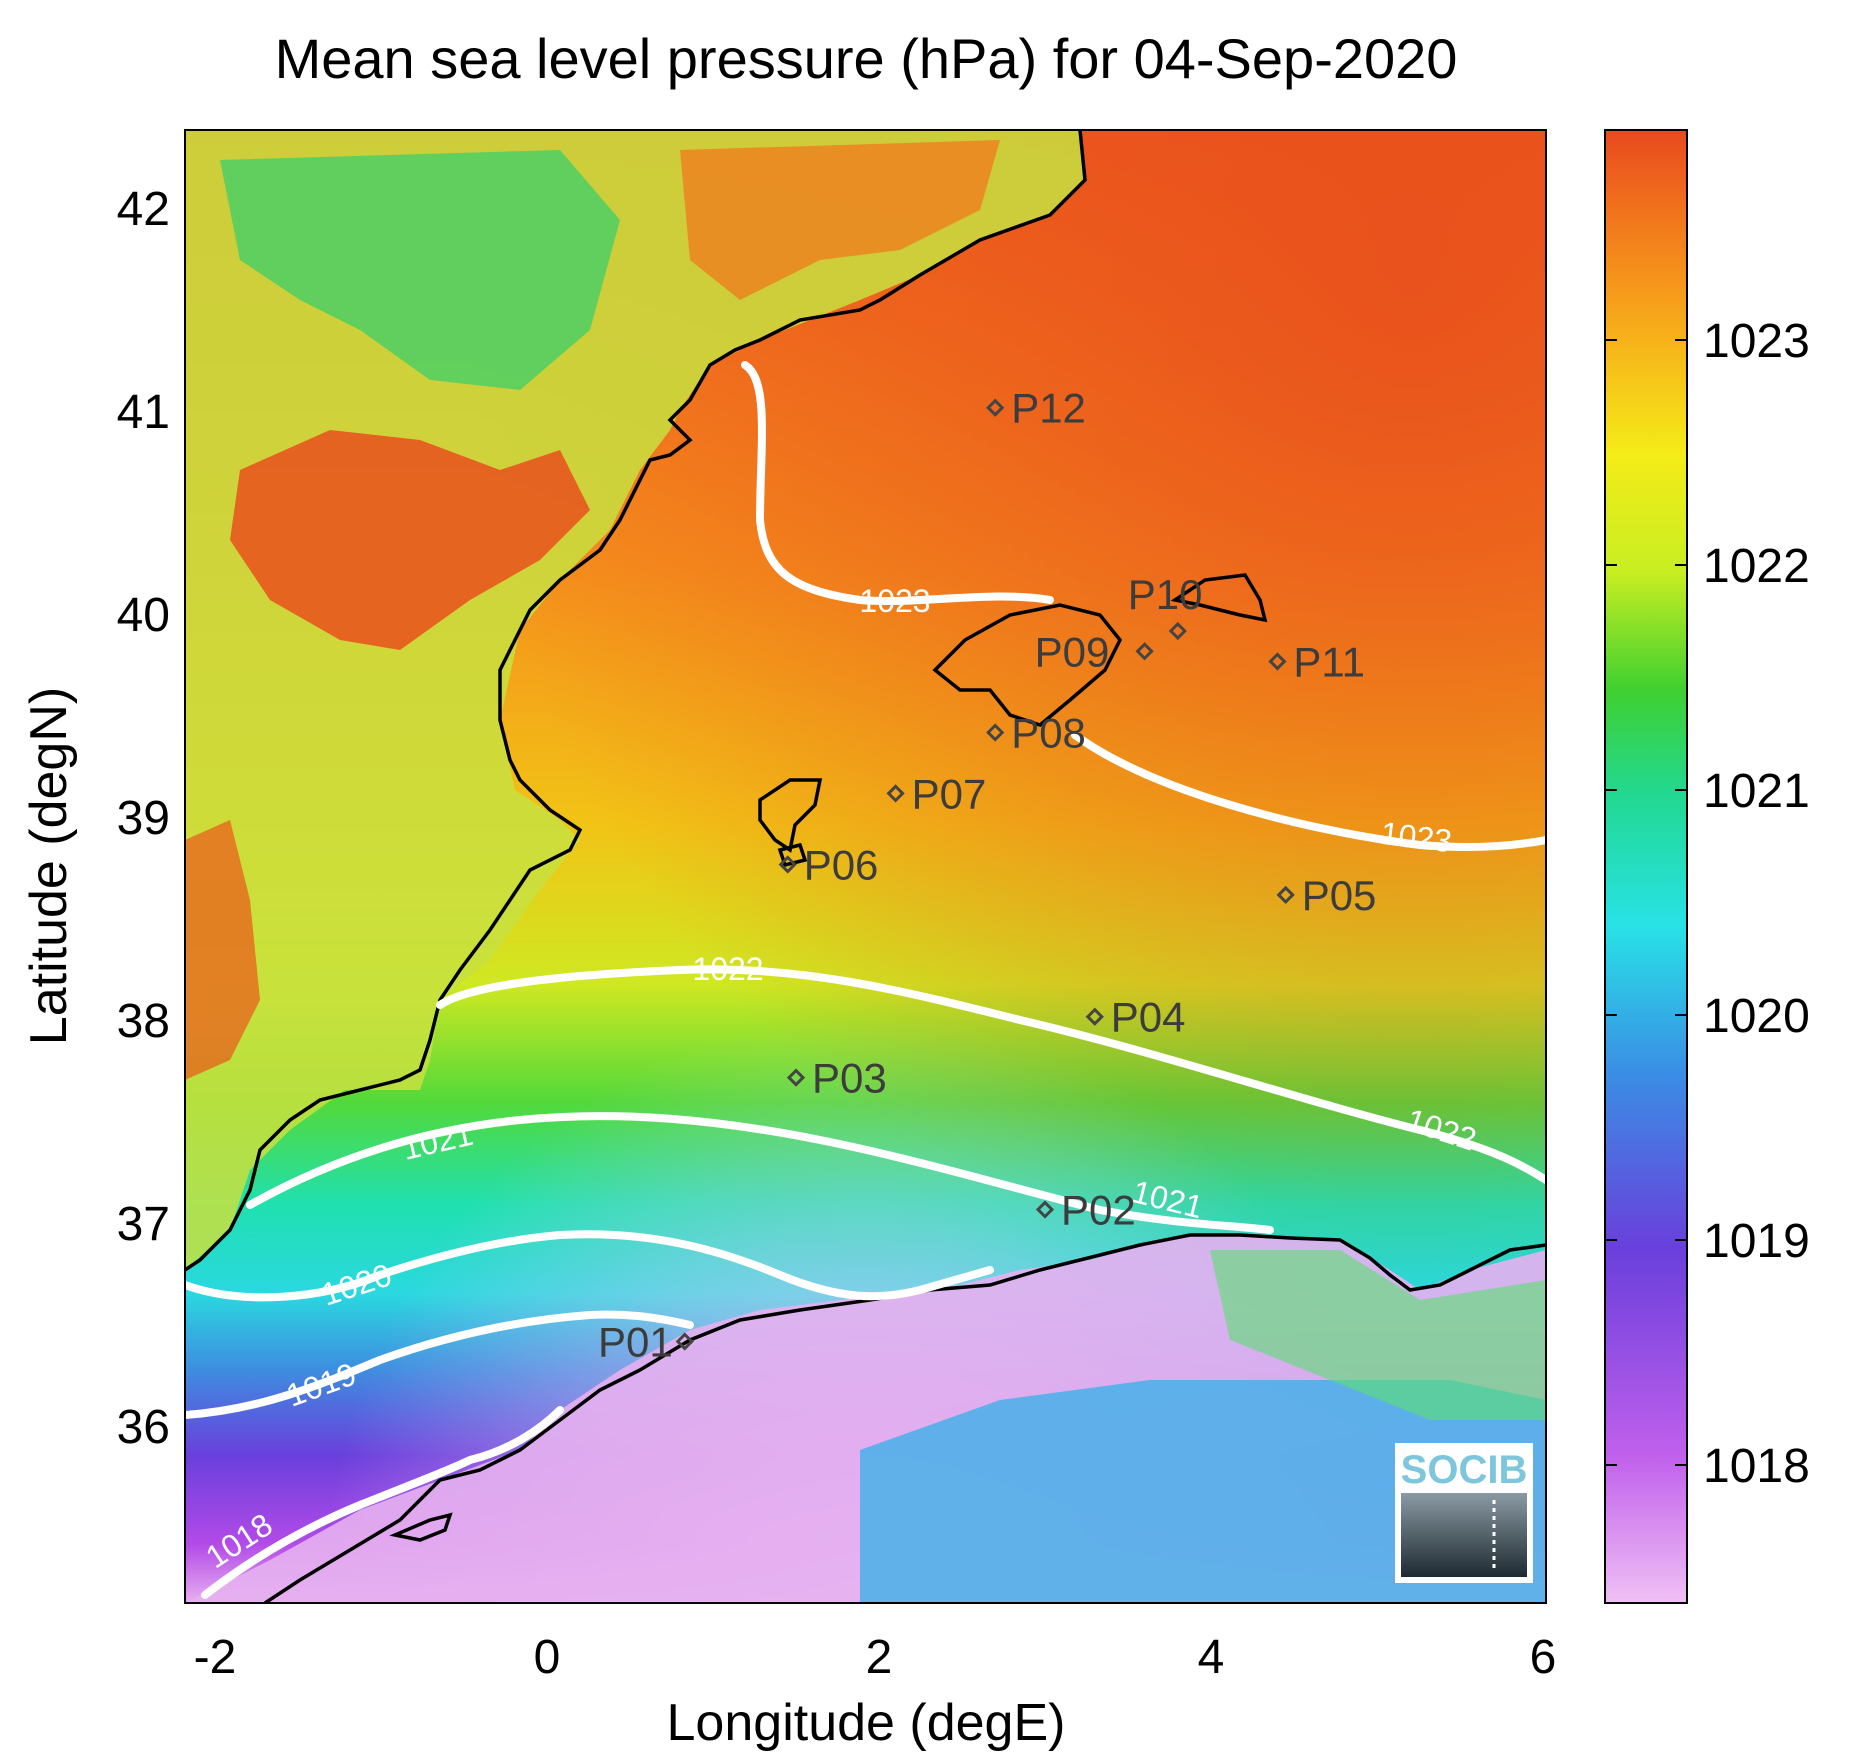 The image size is (1854, 1758). I want to click on x-tick-label: 6, so click(1543, 1657).